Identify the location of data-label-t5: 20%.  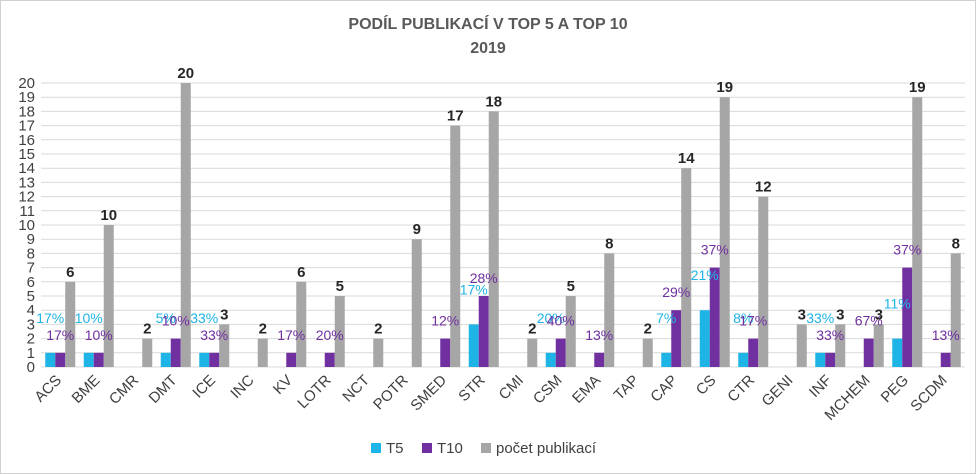
(551, 318).